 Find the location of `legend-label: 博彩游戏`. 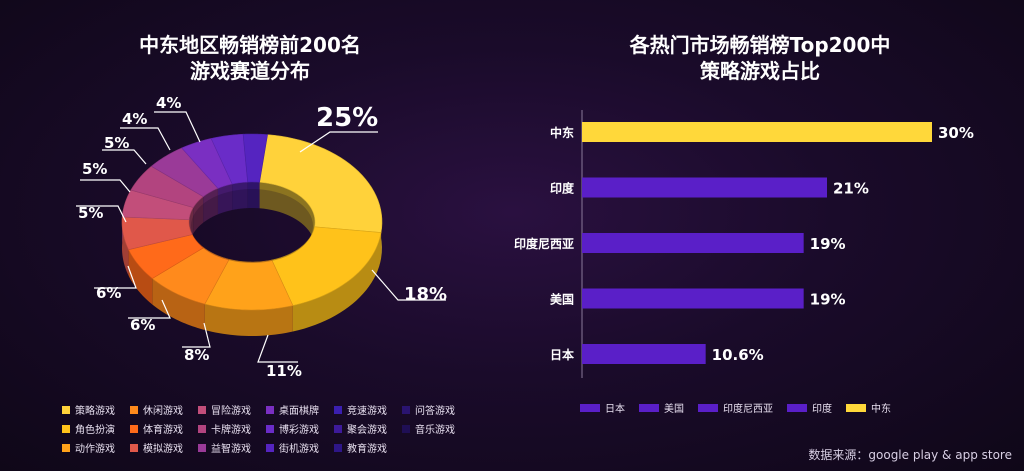

legend-label: 博彩游戏 is located at coordinates (299, 430).